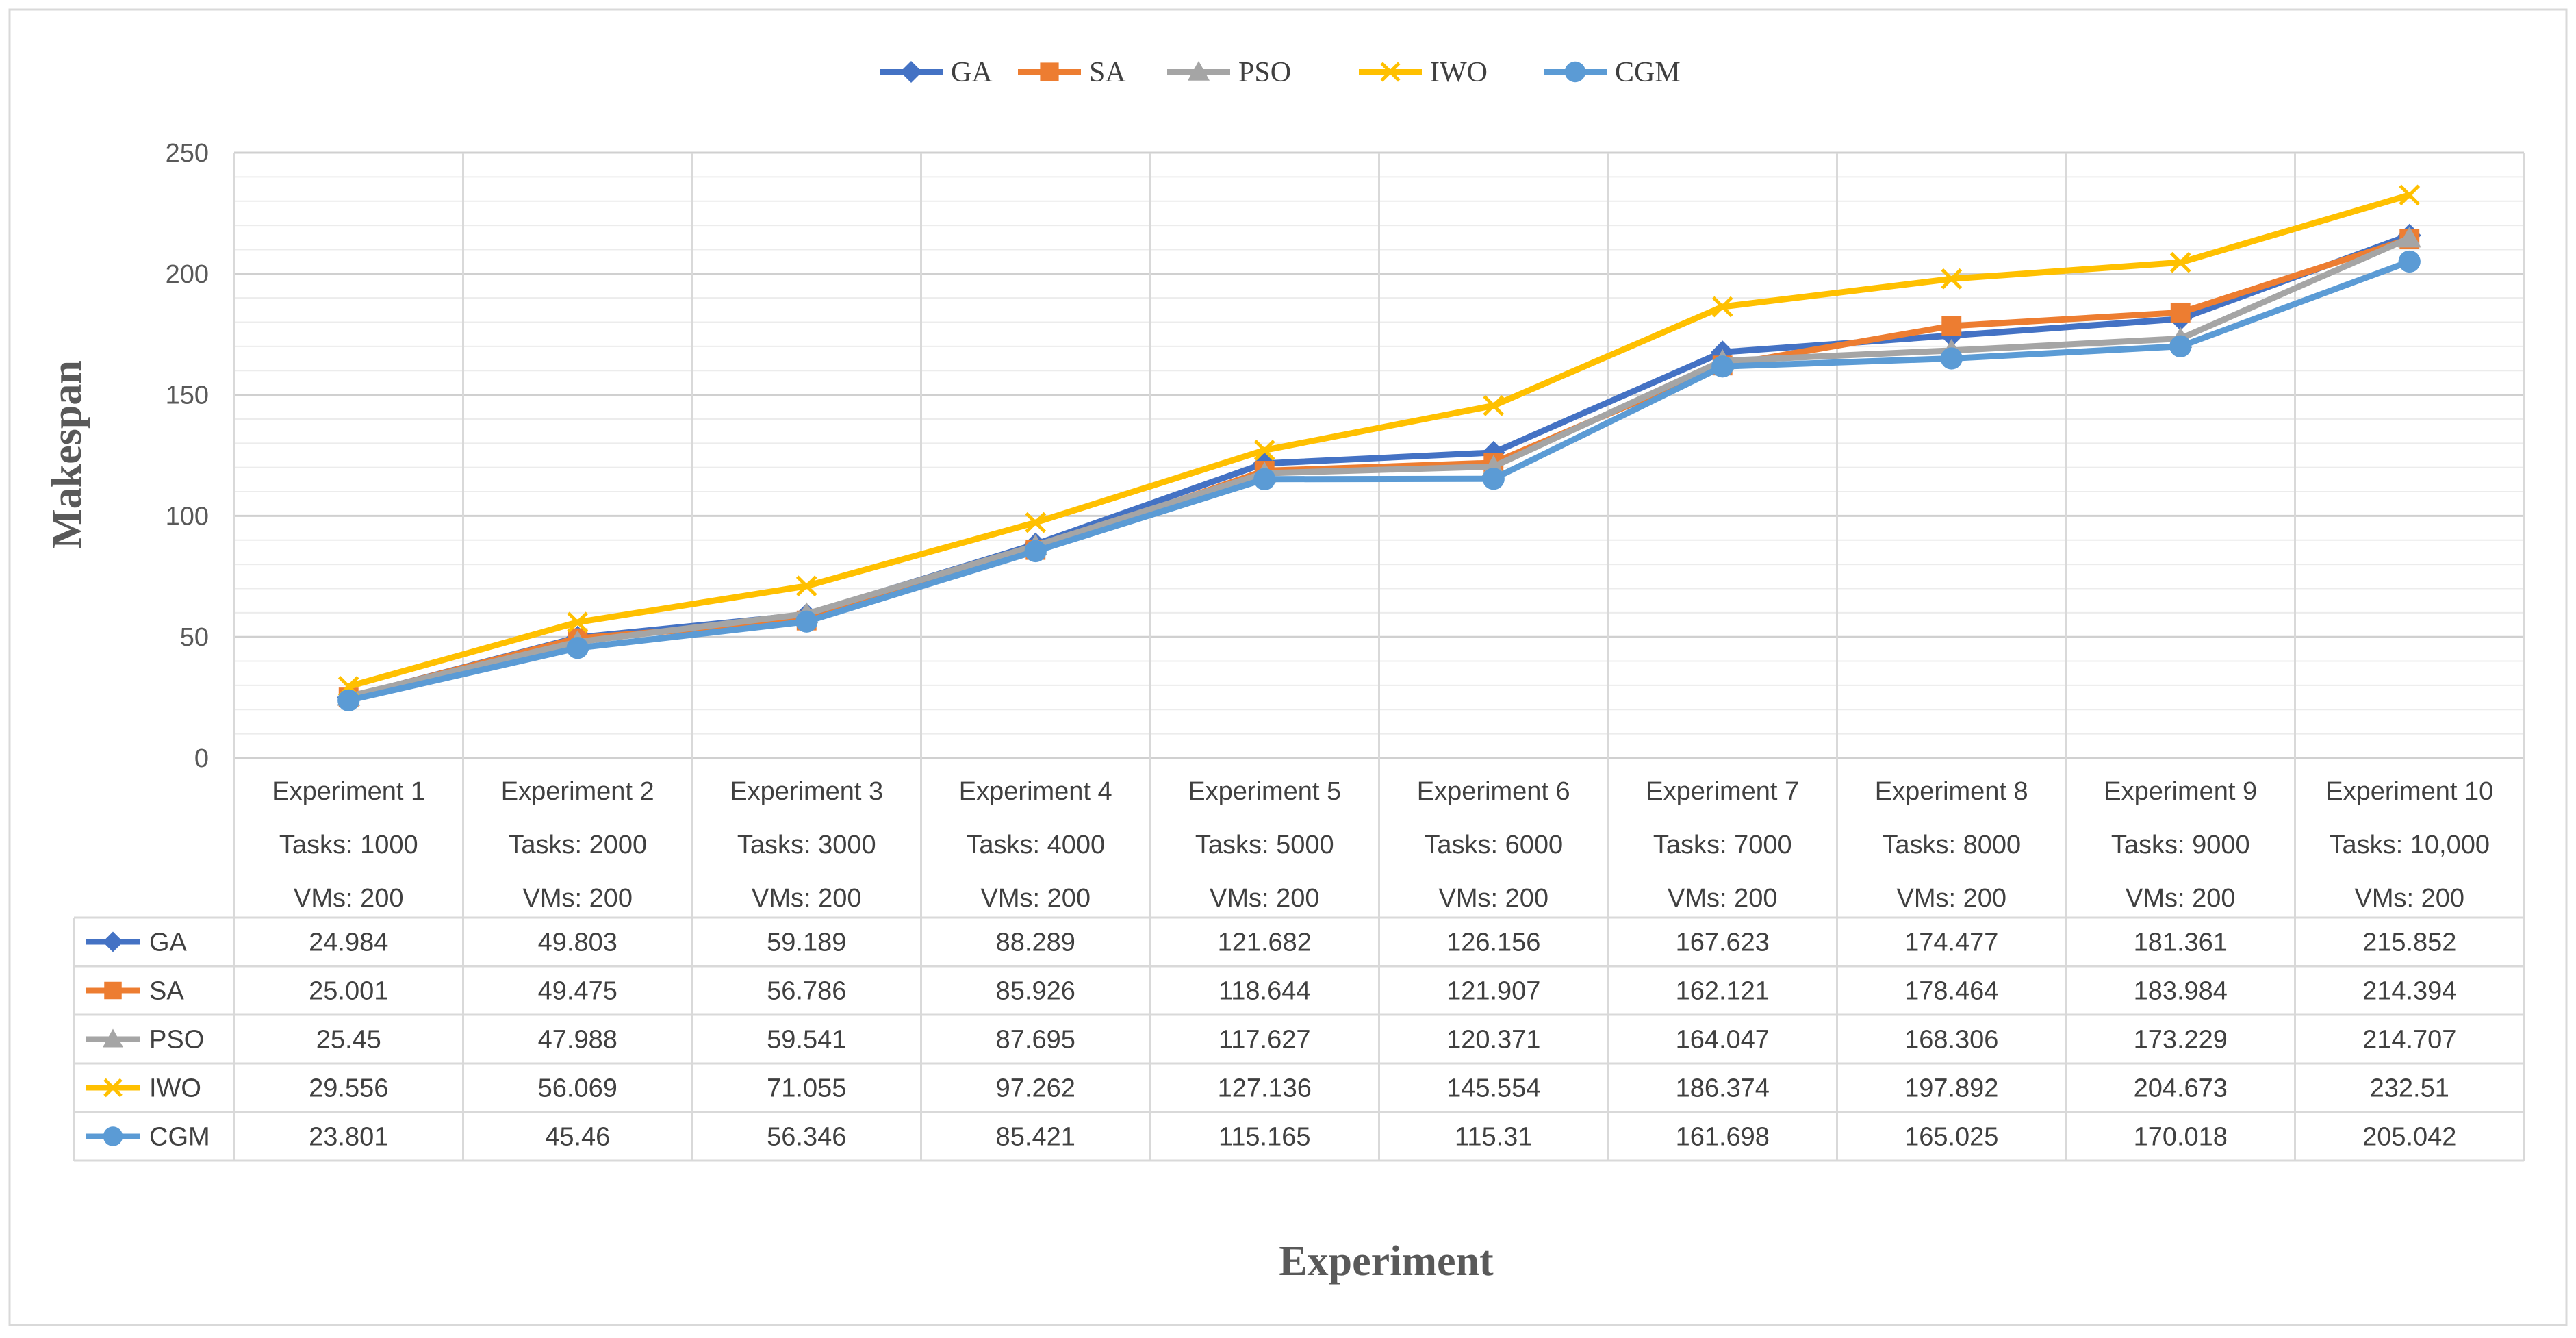 This screenshot has width=2576, height=1338. I want to click on table-cell: 214.394, so click(2409, 991).